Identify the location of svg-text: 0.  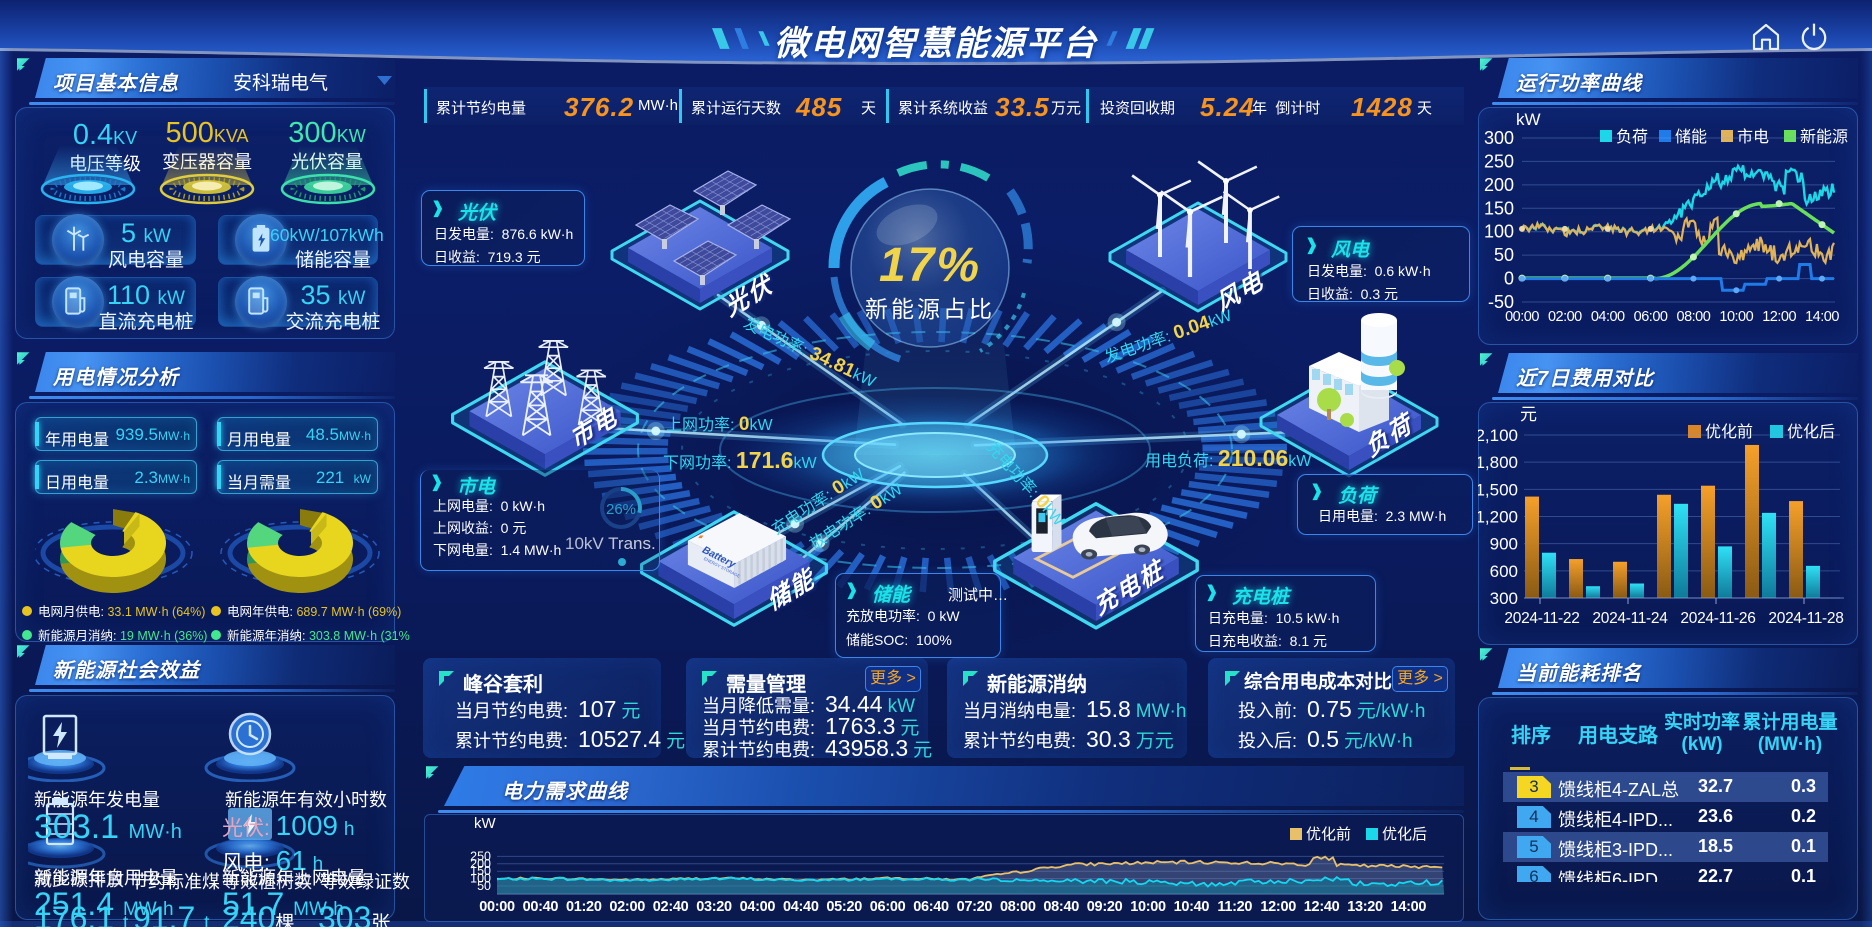
(1509, 279).